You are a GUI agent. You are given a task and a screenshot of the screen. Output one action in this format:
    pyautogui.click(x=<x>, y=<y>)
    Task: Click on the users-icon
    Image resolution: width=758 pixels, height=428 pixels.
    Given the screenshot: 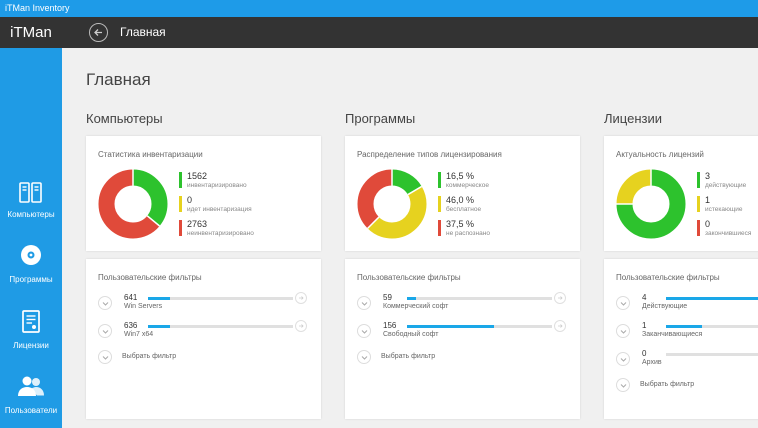 What is the action you would take?
    pyautogui.click(x=31, y=386)
    